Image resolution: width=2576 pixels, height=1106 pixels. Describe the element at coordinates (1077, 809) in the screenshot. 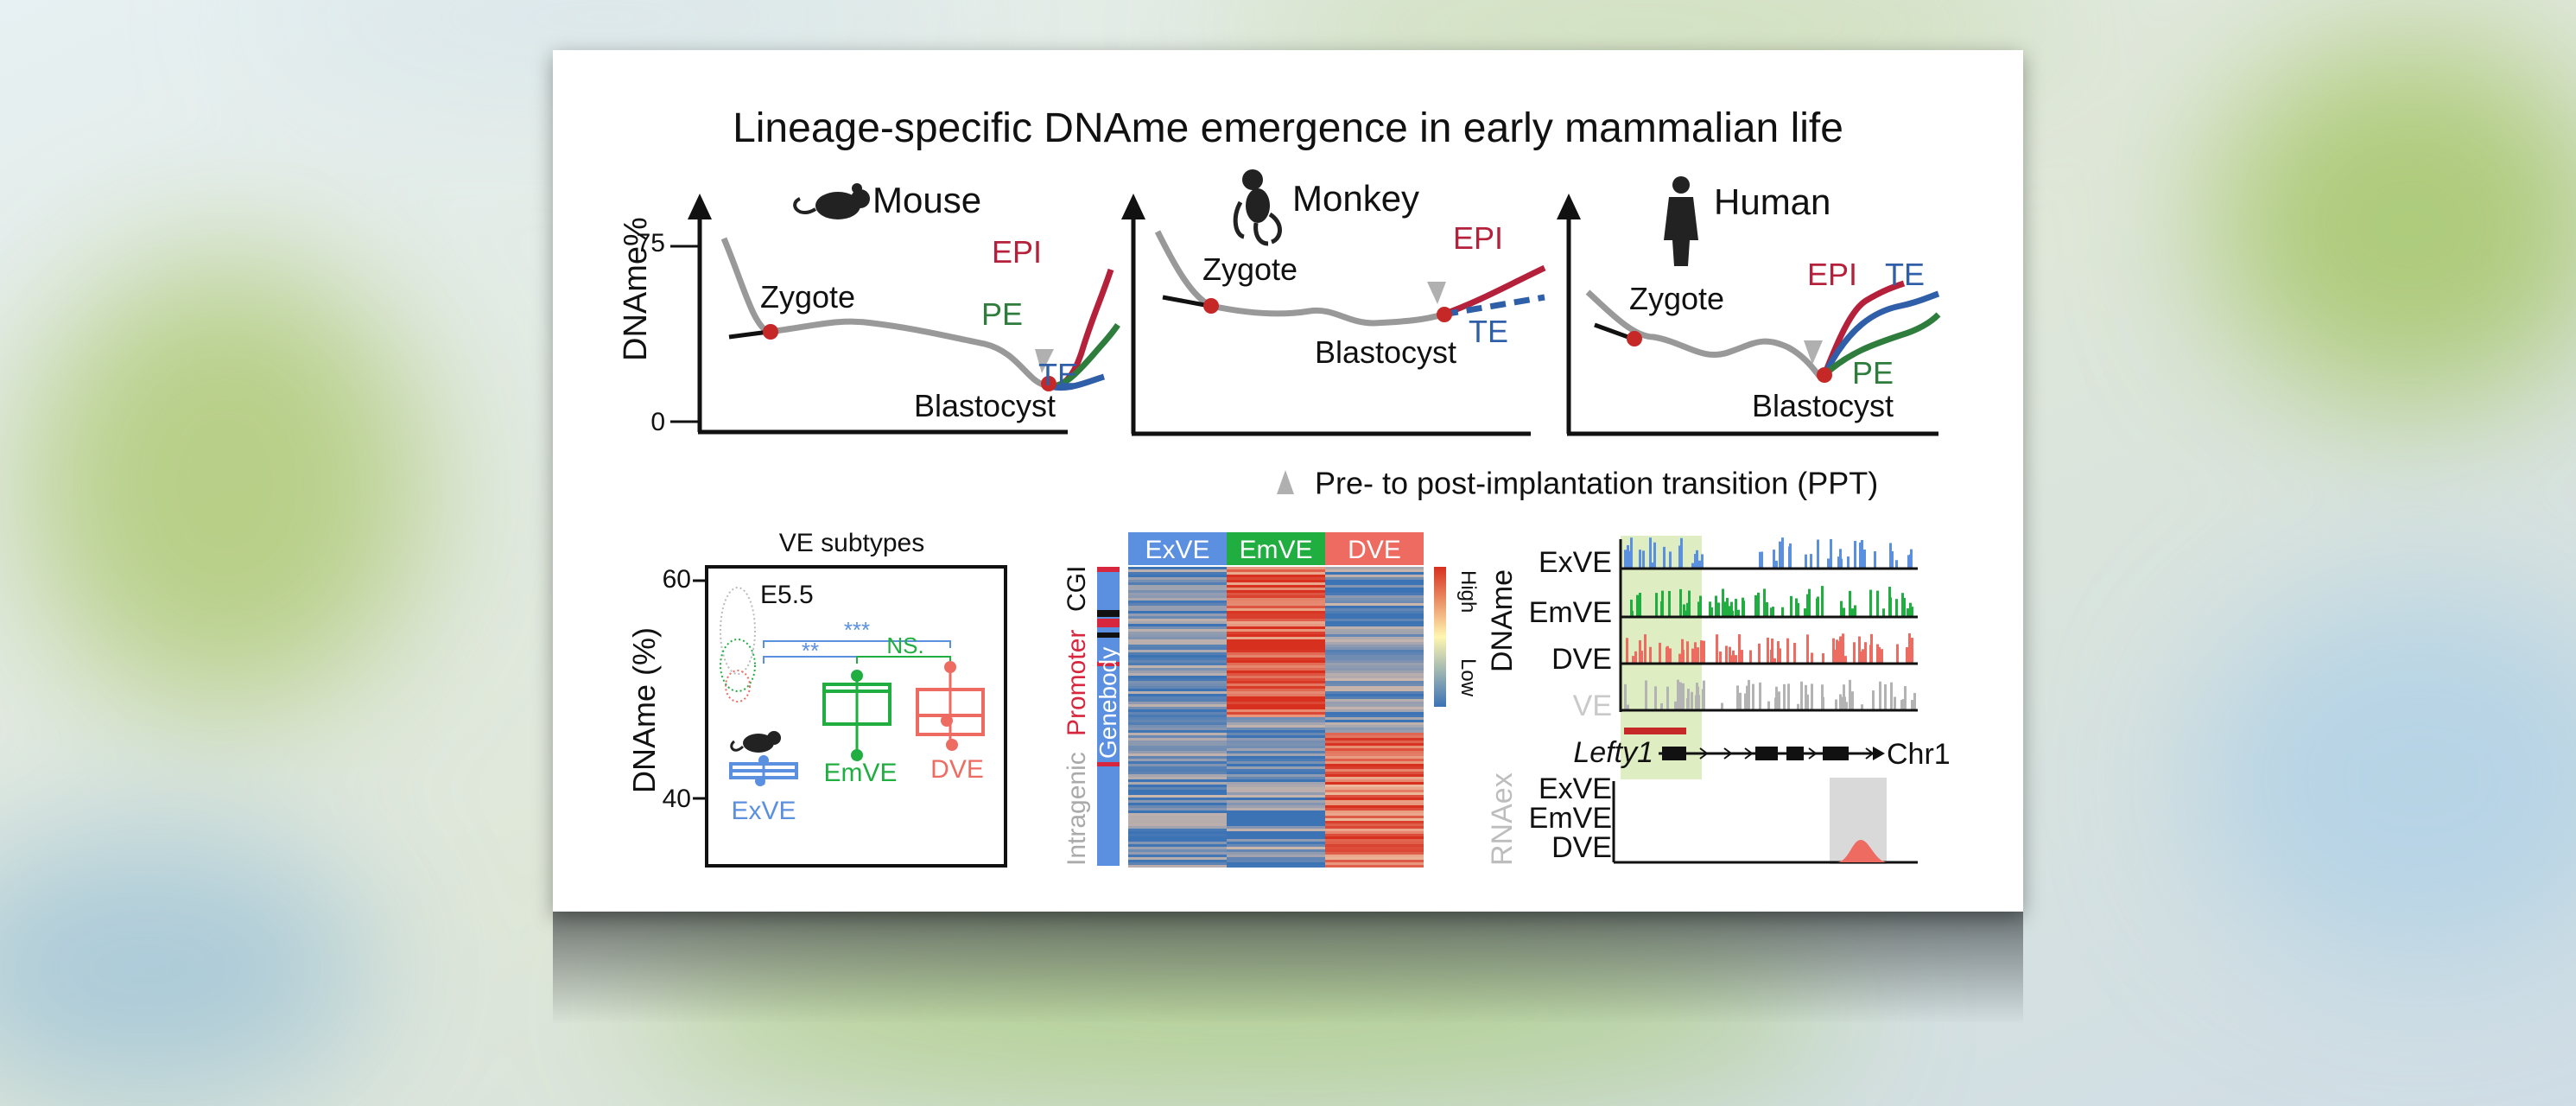

I see `row-group-intragenic: Intragenic` at that location.